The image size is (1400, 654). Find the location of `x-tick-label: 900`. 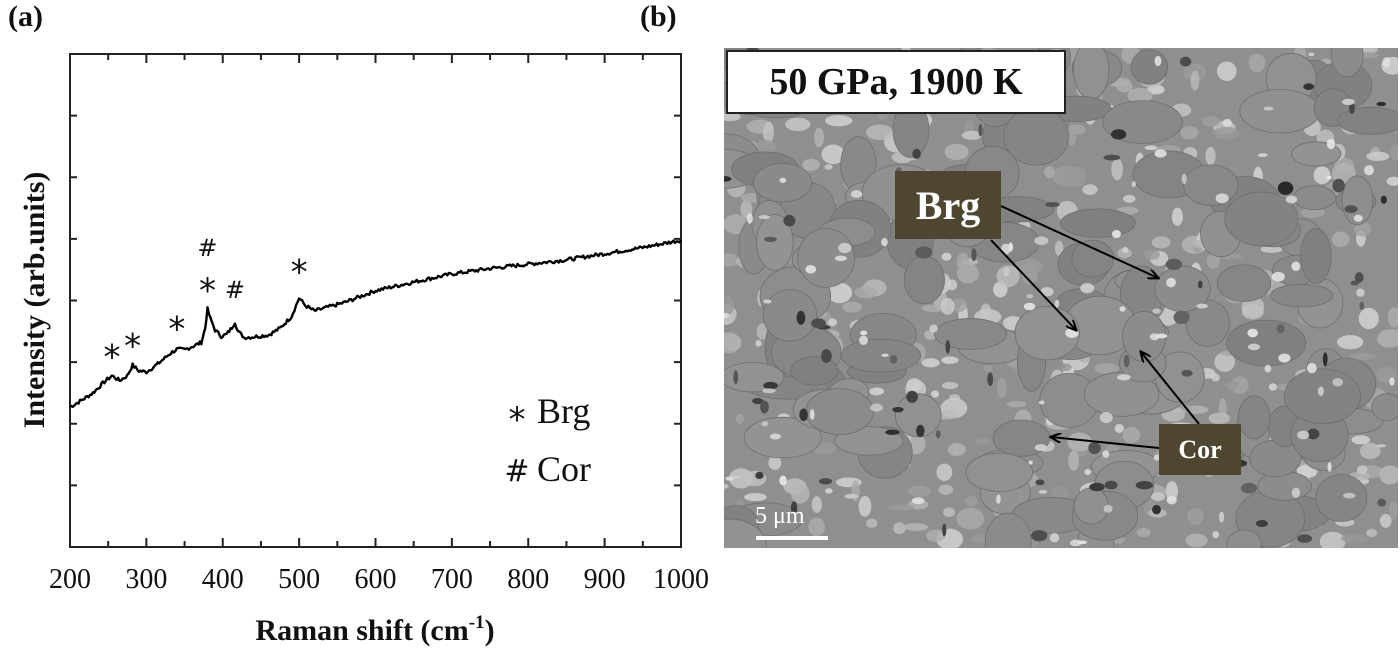

x-tick-label: 900 is located at coordinates (605, 579).